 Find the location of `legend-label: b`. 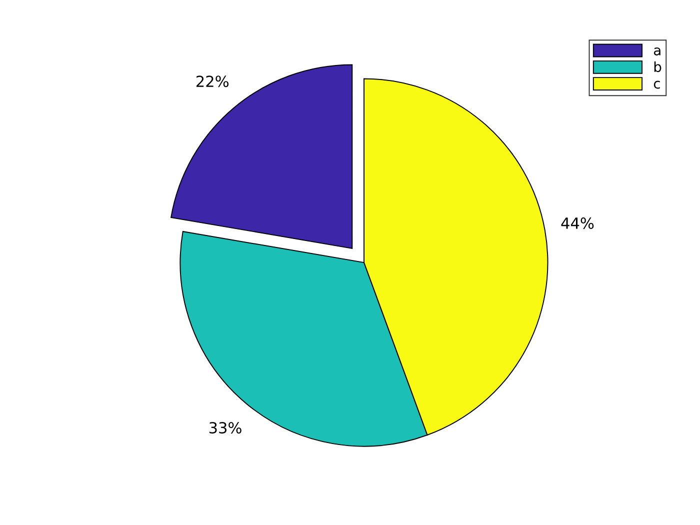

legend-label: b is located at coordinates (658, 66).